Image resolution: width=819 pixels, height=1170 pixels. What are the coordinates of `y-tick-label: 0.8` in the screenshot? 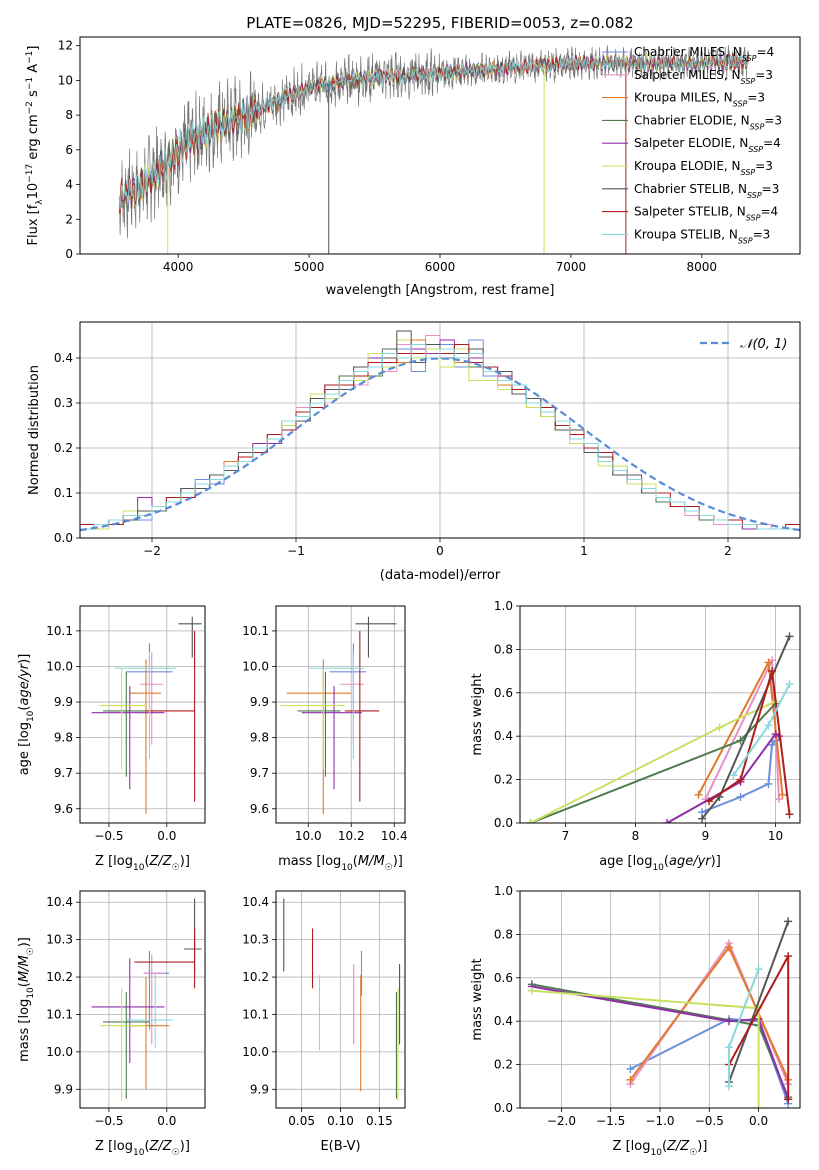 It's located at (503, 934).